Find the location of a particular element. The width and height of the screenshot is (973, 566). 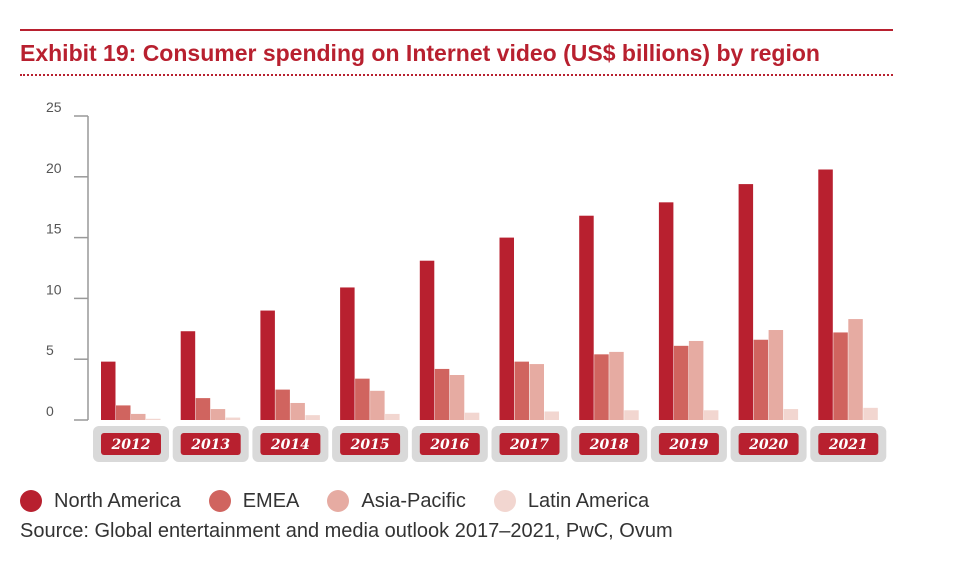

bar-north-america-2015 is located at coordinates (347, 353).